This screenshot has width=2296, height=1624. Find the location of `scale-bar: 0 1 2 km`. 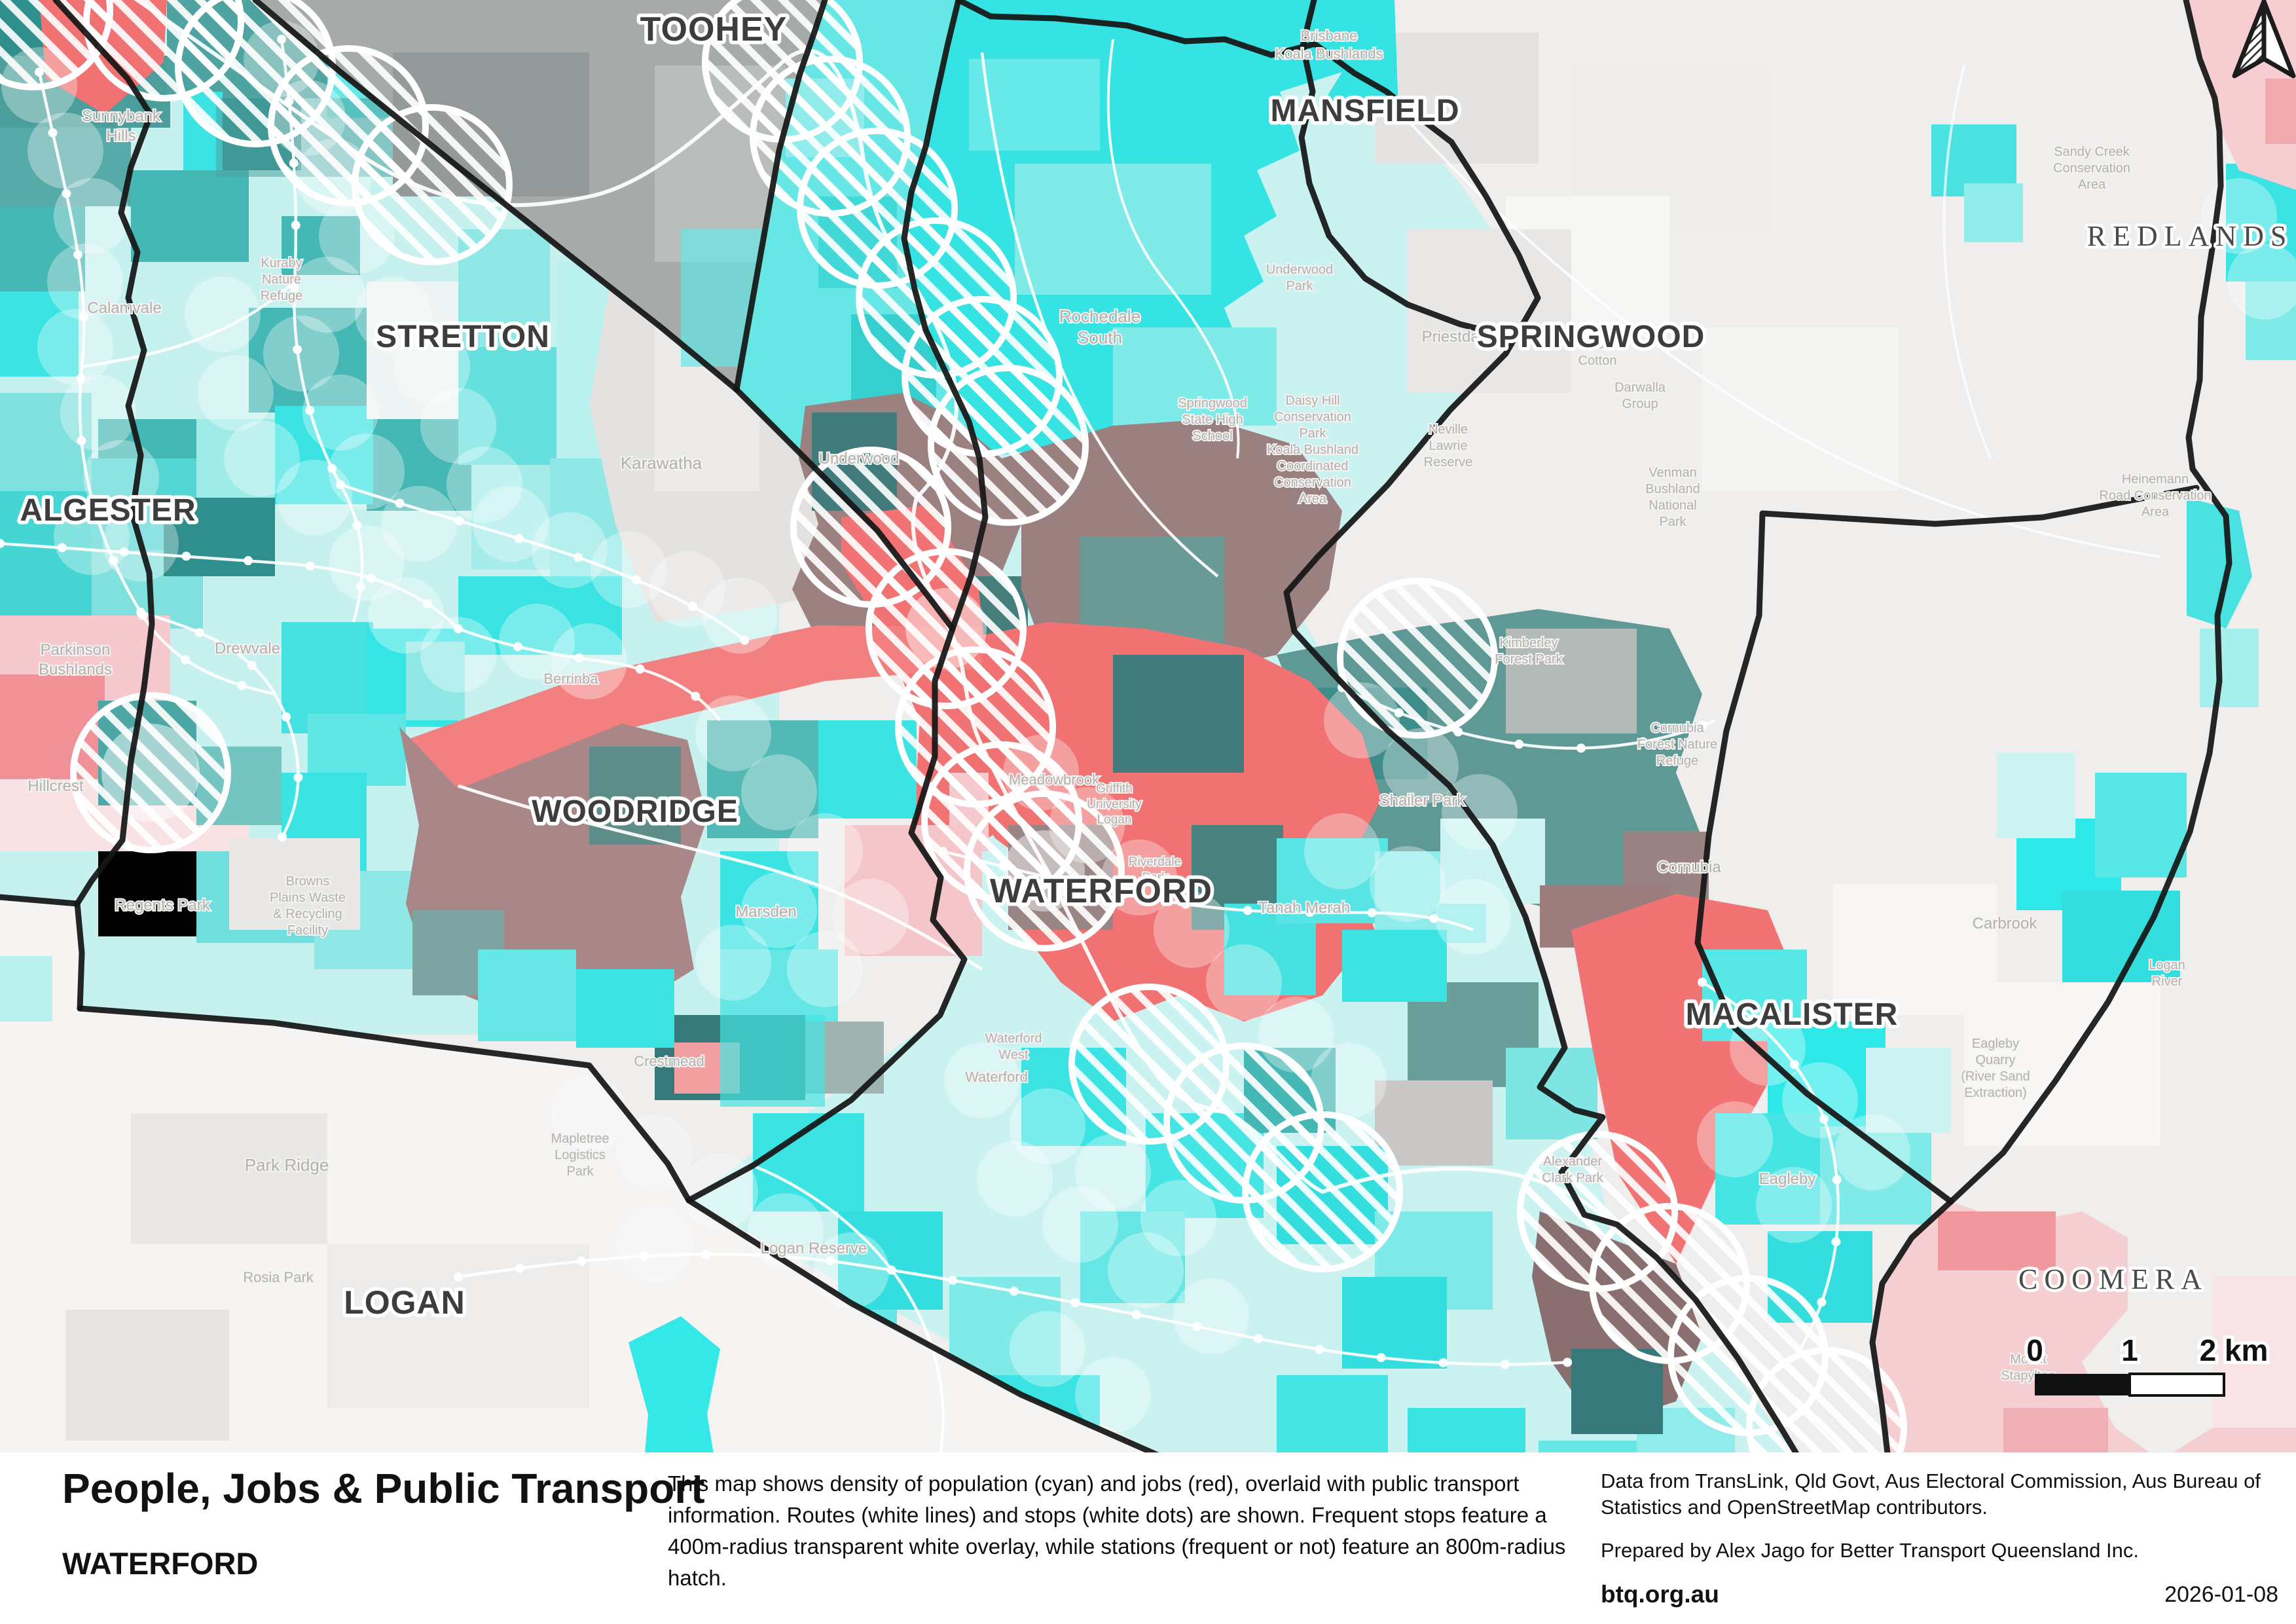

scale-bar: 0 1 2 km is located at coordinates (2147, 1363).